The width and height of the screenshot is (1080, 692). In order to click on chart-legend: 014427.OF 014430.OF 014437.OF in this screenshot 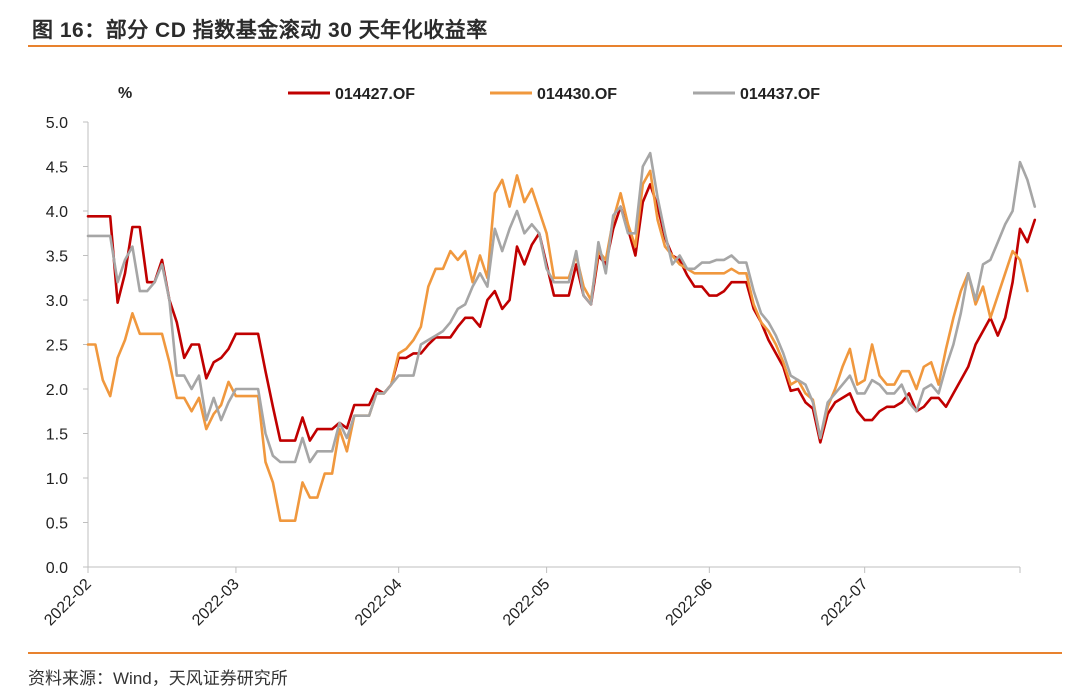, I will do `click(554, 94)`.